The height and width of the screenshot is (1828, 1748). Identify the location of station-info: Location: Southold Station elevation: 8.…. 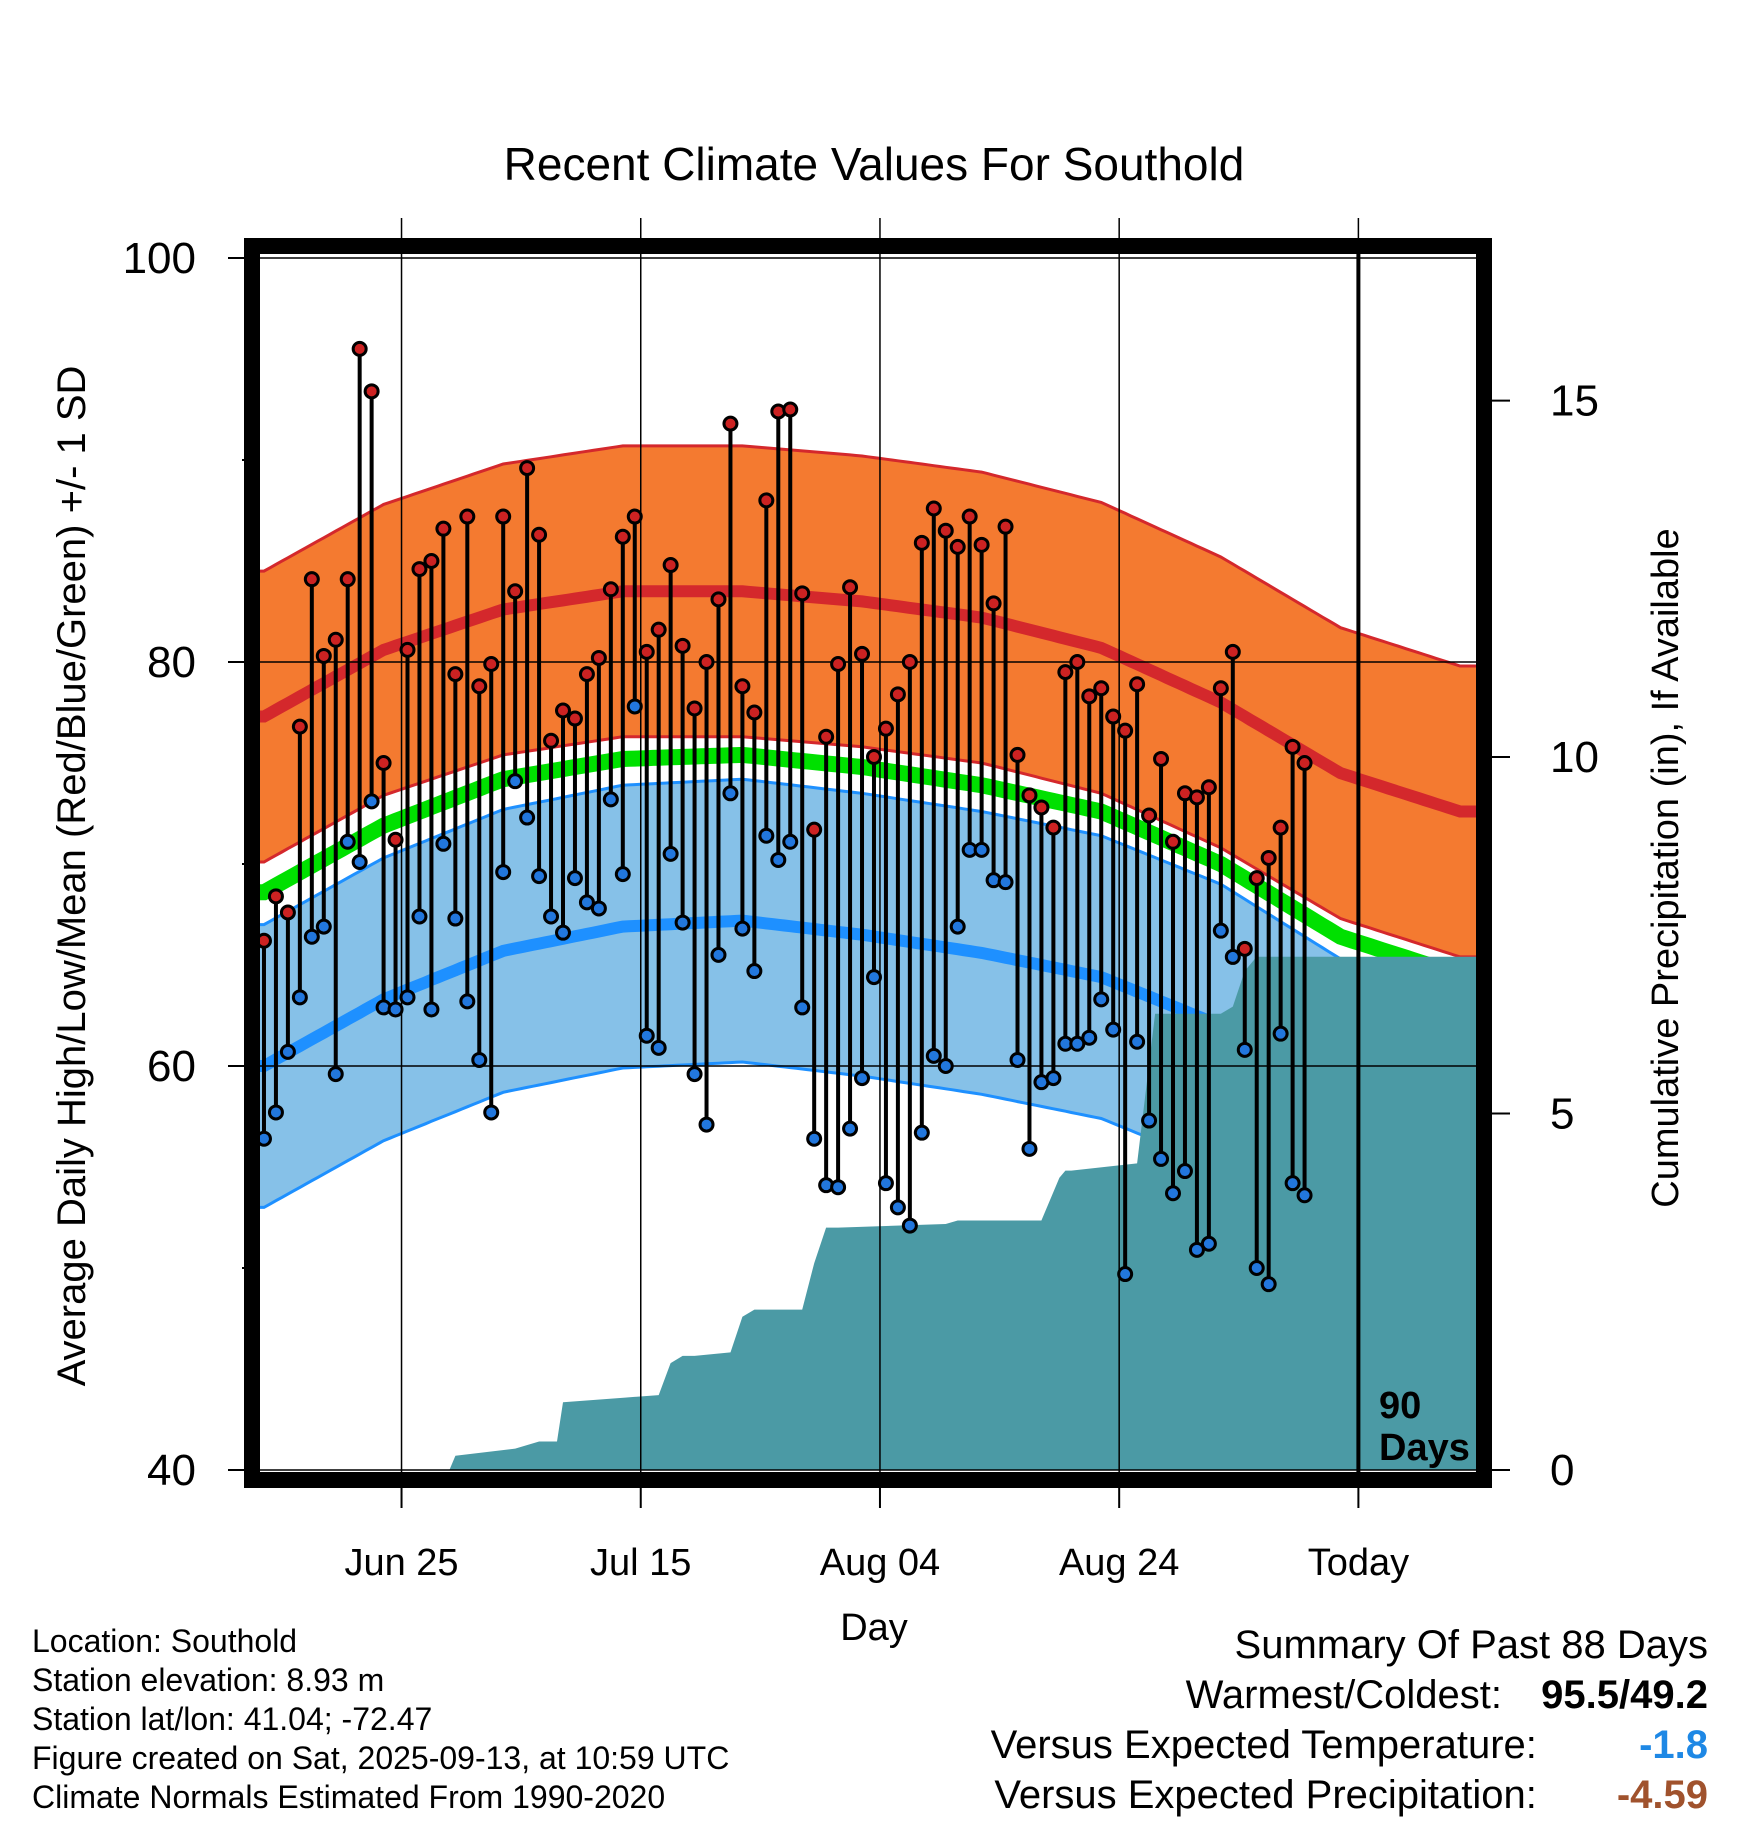
(380, 1719).